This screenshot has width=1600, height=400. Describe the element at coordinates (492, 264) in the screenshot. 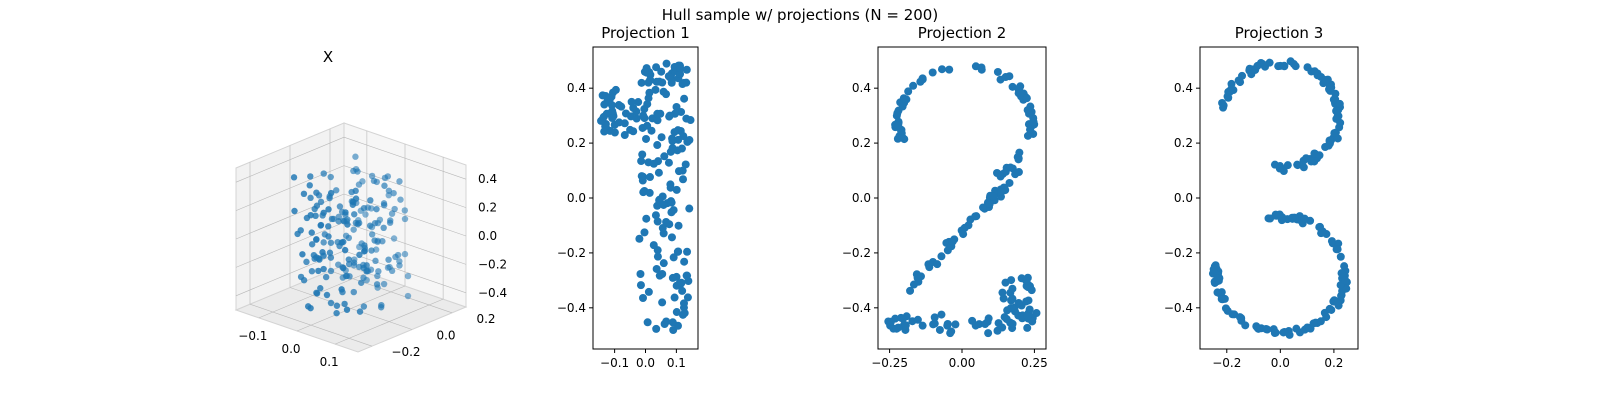

I see `z-tick-label: −0.2` at that location.